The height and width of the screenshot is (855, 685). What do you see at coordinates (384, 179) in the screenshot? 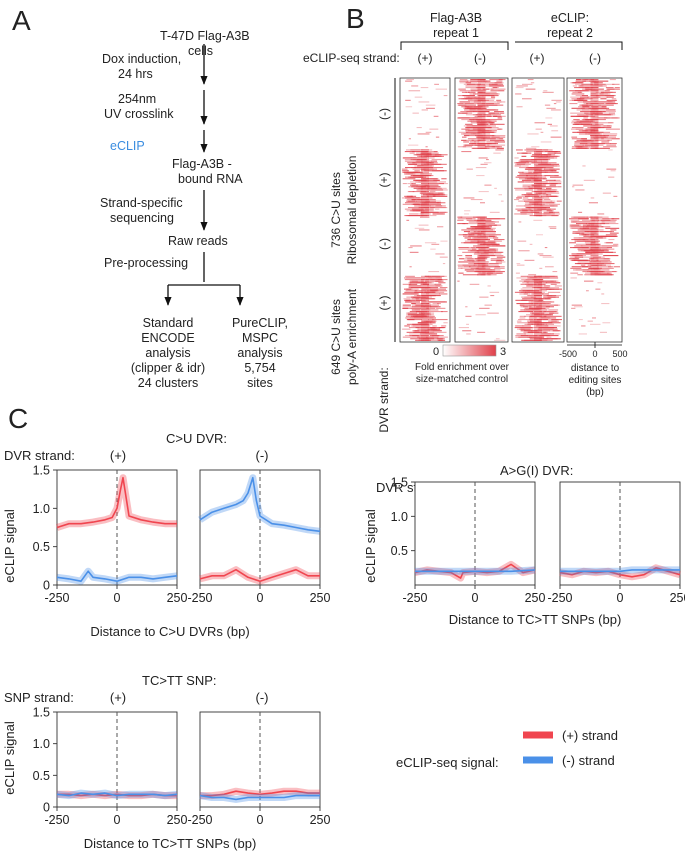
I see `heatmap-row-strand: (+)` at bounding box center [384, 179].